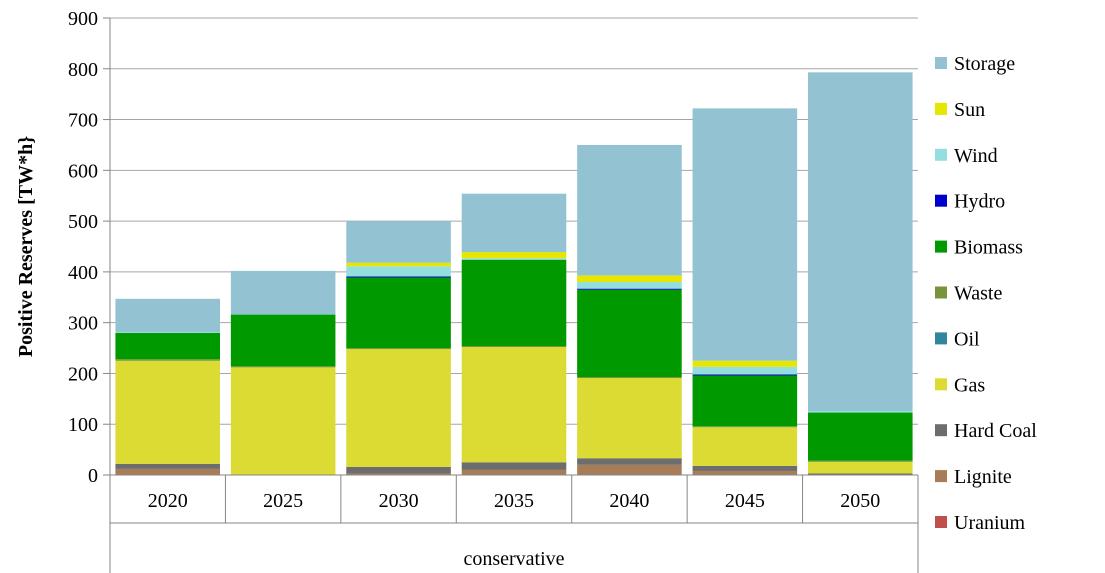 The image size is (1105, 573). What do you see at coordinates (283, 501) in the screenshot?
I see `x-category-label: 2025` at bounding box center [283, 501].